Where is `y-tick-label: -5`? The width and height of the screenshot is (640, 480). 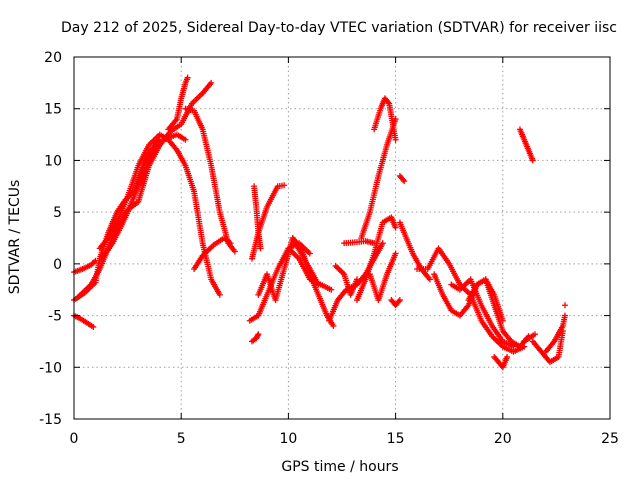 y-tick-label: -5 is located at coordinates (55, 317).